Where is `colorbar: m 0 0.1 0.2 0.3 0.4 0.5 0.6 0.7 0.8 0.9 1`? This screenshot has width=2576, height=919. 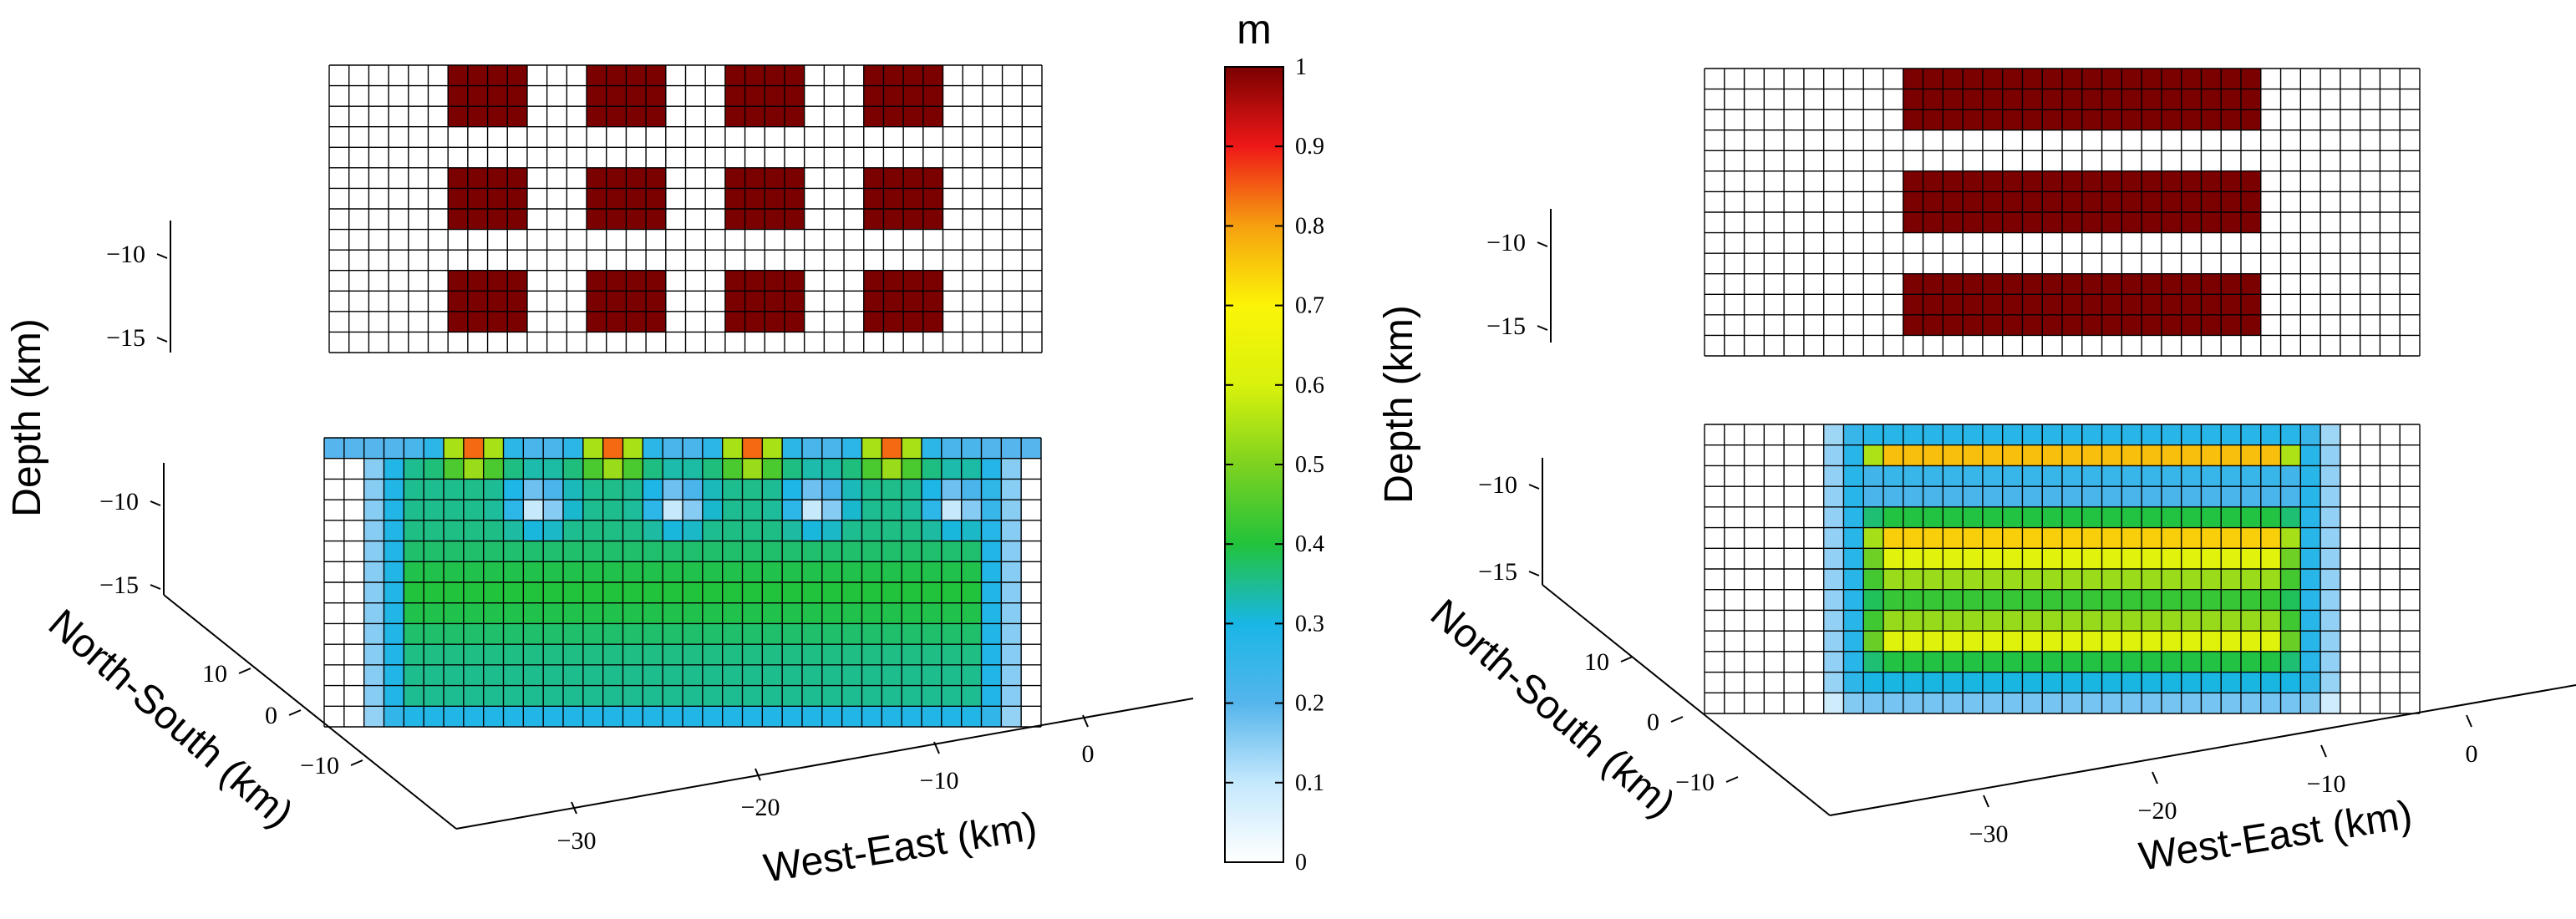
colorbar: m 0 0.1 0.2 0.3 0.4 0.5 0.6 0.7 0.8 0.9 1 is located at coordinates (1274, 441).